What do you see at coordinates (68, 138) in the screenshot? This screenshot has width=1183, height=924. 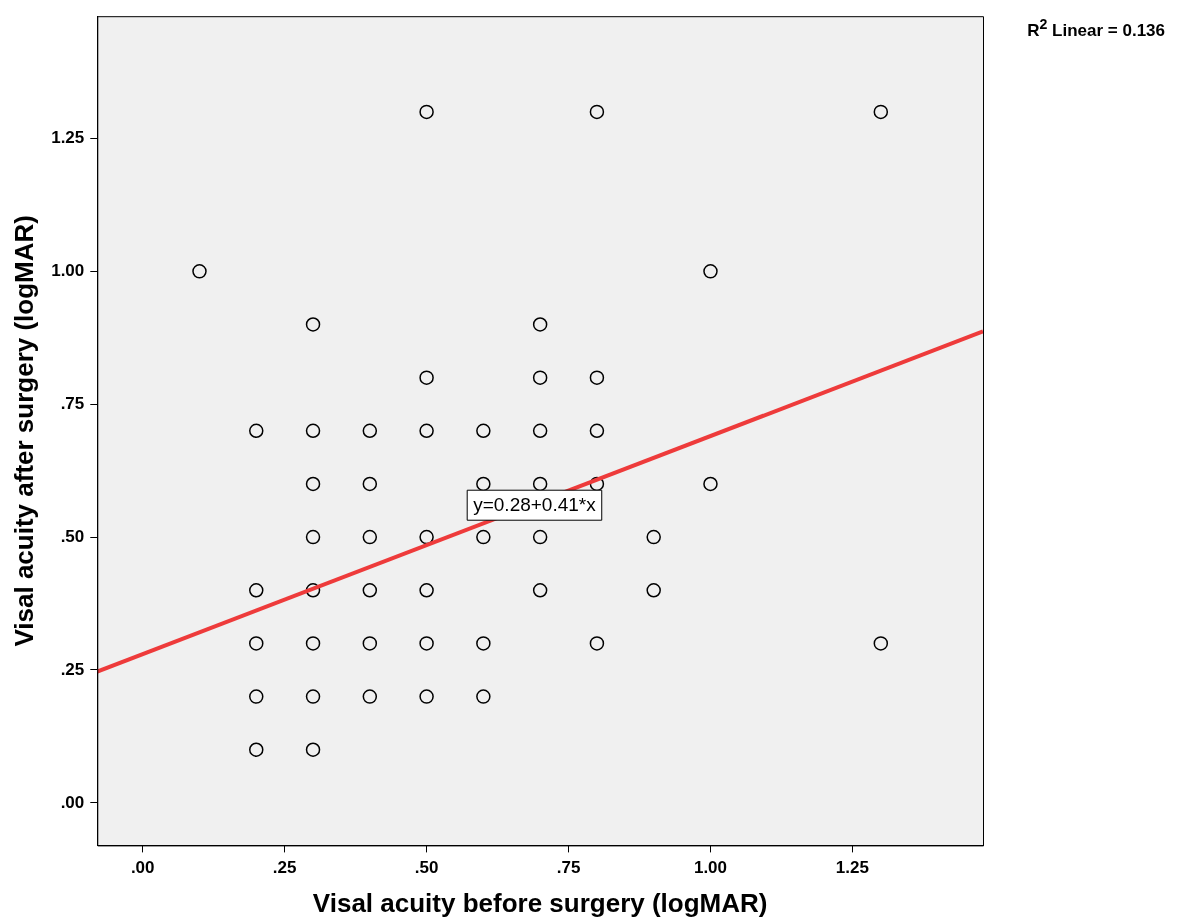 I see `y-tick-label: 1.25` at bounding box center [68, 138].